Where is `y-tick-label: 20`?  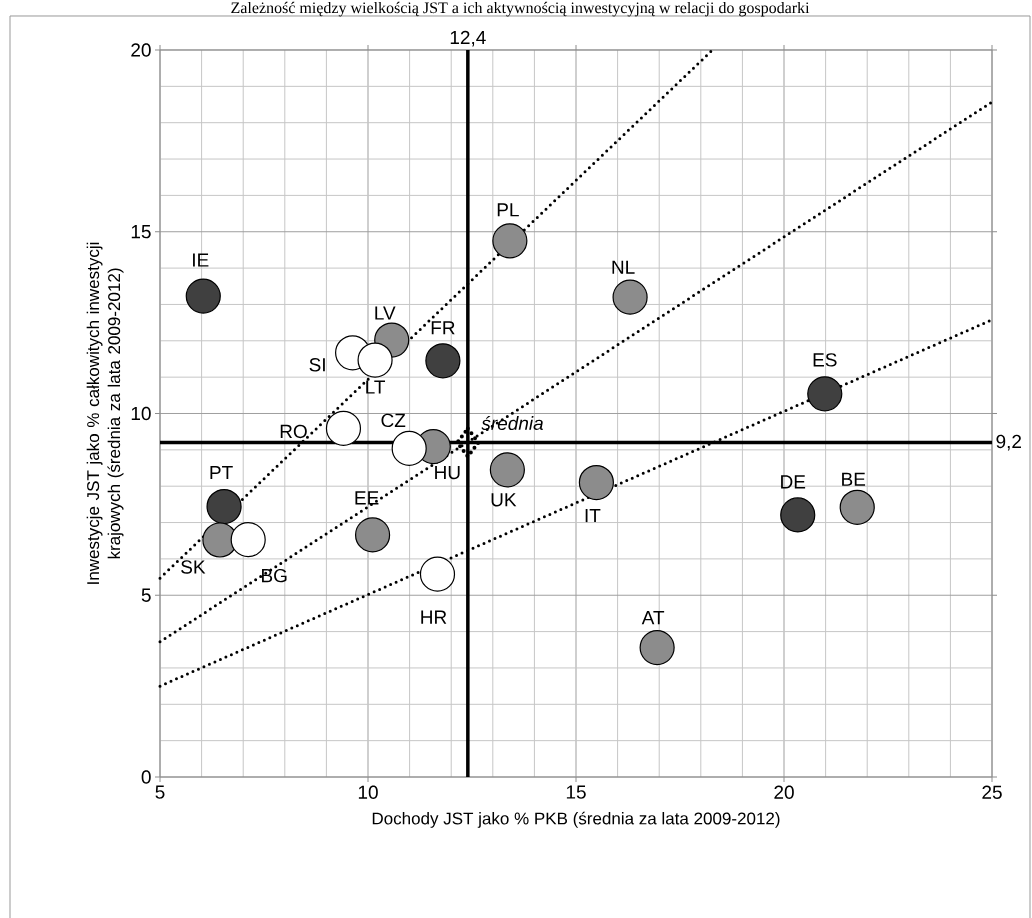 y-tick-label: 20 is located at coordinates (141, 50).